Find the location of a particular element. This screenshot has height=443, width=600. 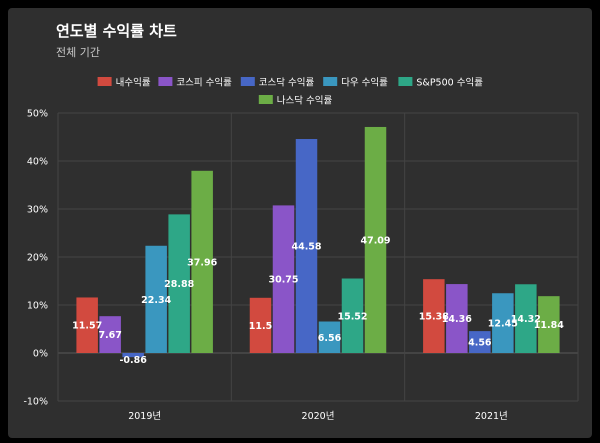

y-axis-labels: 50% 40% 30% 20% 10% 0% -10% is located at coordinates (35, 258).